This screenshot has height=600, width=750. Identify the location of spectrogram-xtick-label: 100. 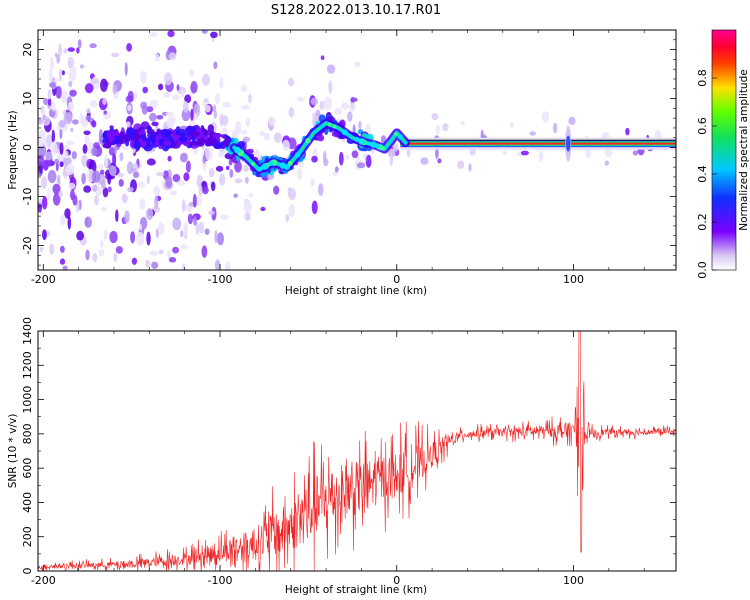
(573, 279).